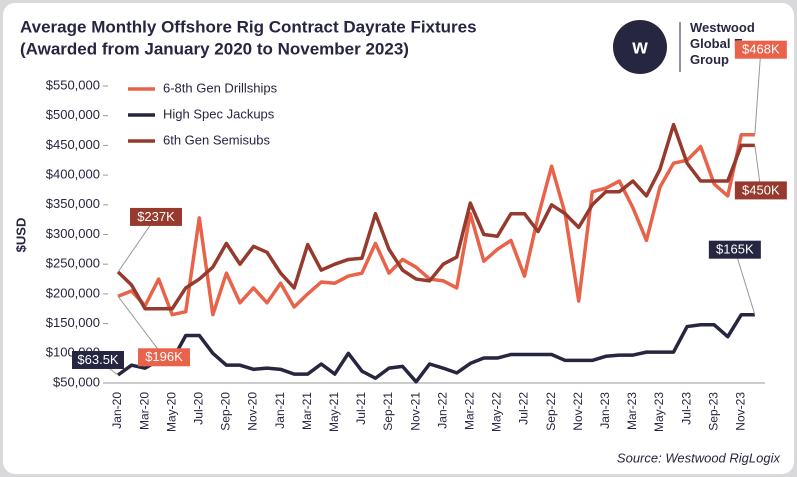 Image resolution: width=797 pixels, height=477 pixels. I want to click on y-tick-label: $500,000, so click(73, 114).